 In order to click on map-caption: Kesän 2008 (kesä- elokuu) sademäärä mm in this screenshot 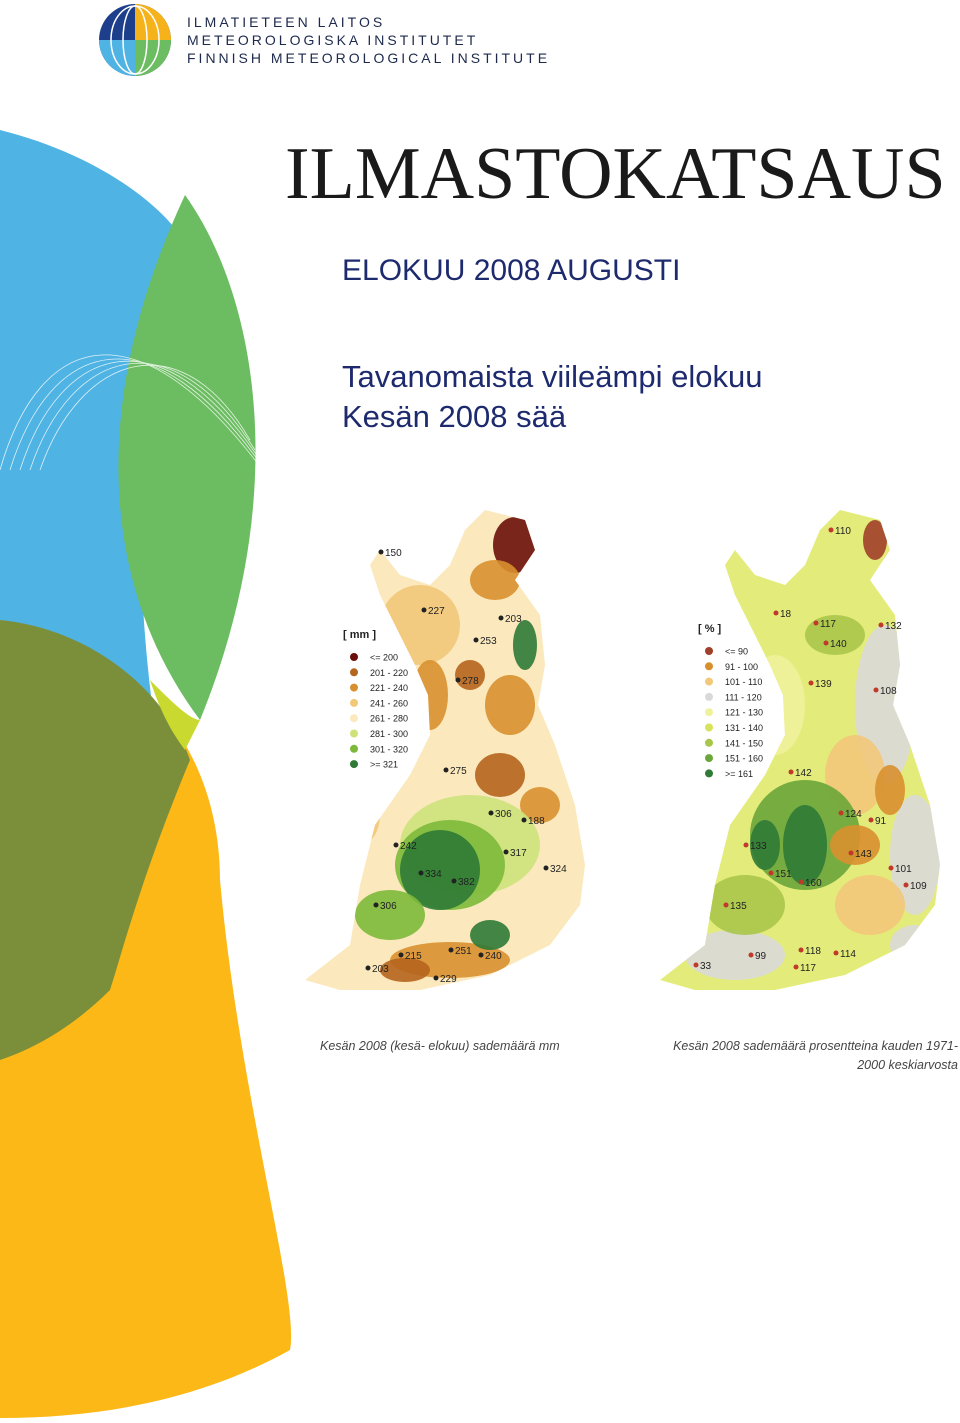, I will do `click(440, 1046)`.